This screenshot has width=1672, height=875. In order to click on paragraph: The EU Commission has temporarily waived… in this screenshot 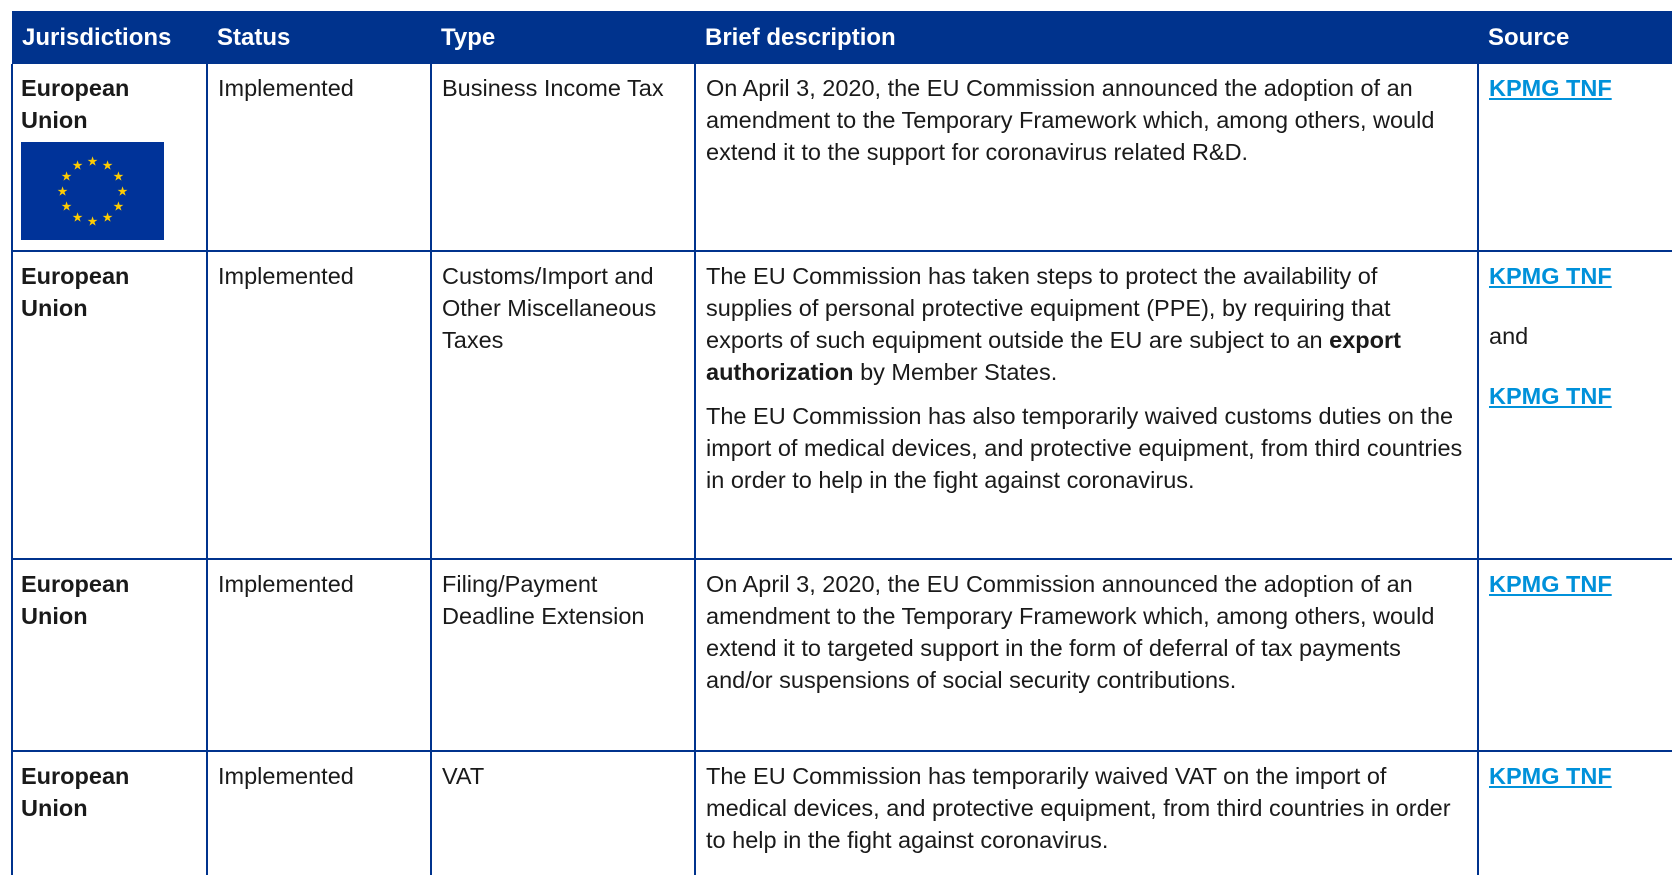, I will do `click(1086, 808)`.